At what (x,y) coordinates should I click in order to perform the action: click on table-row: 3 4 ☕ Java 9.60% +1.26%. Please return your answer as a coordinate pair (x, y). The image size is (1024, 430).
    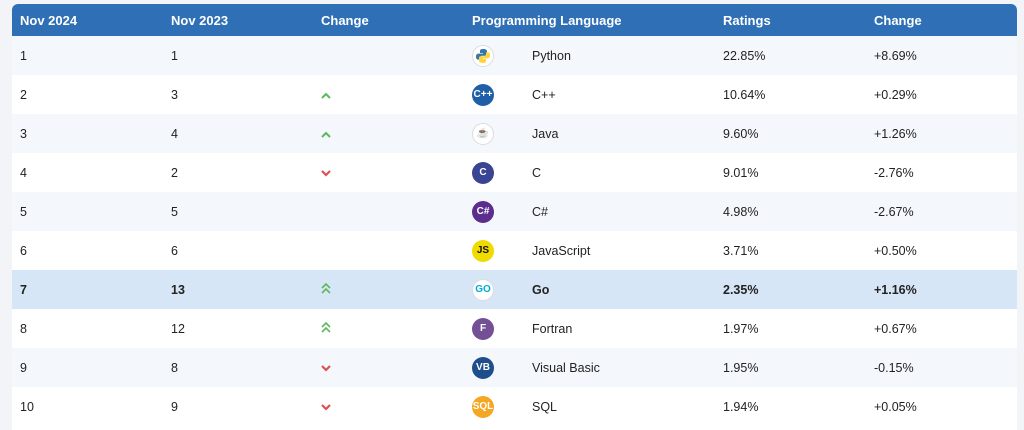
    Looking at the image, I should click on (514, 133).